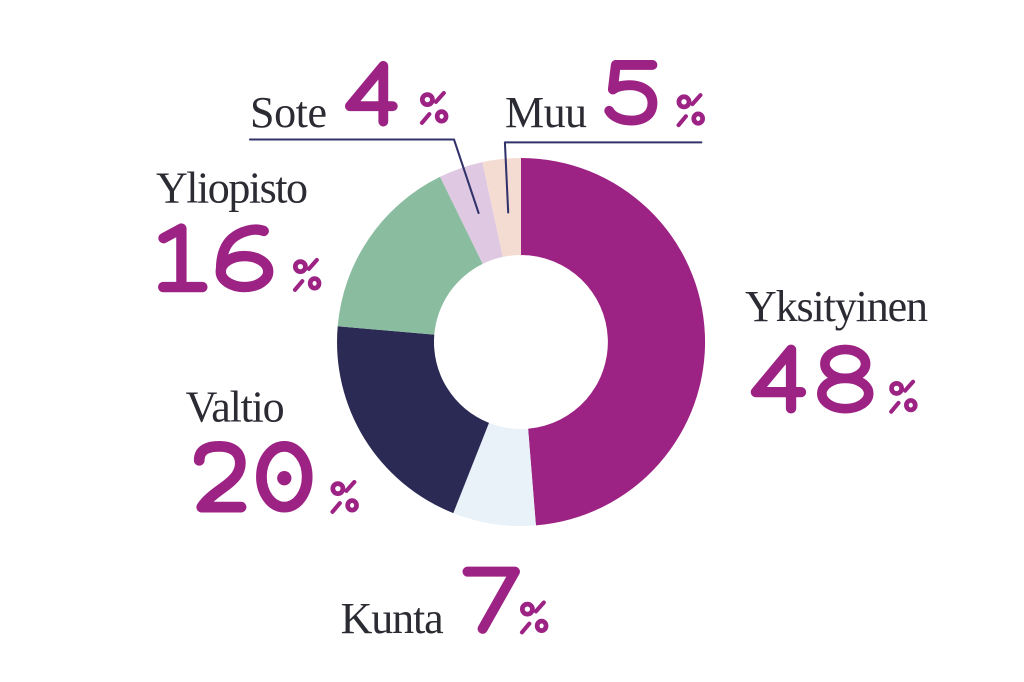 The width and height of the screenshot is (1024, 682). Describe the element at coordinates (836, 306) in the screenshot. I see `svg-text: Yksityinen` at that location.